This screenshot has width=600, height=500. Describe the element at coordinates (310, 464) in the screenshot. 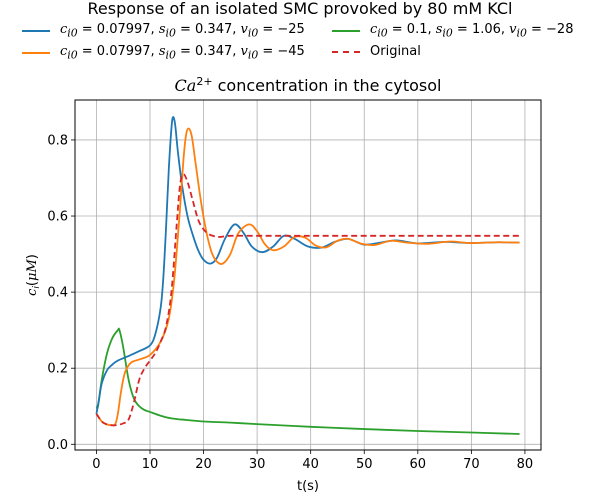

I see `x-tick-label: 40` at that location.